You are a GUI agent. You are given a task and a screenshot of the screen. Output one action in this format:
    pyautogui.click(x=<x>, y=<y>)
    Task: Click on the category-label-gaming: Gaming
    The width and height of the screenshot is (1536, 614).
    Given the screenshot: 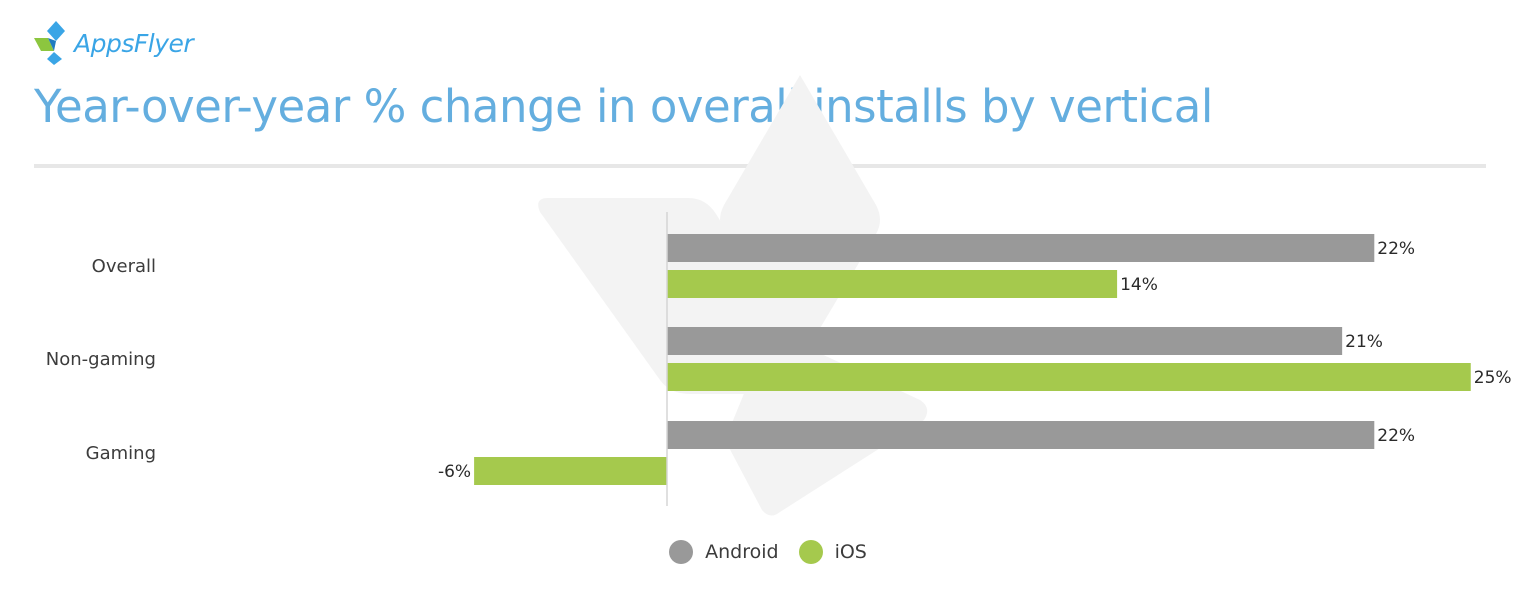 What is the action you would take?
    pyautogui.click(x=121, y=453)
    